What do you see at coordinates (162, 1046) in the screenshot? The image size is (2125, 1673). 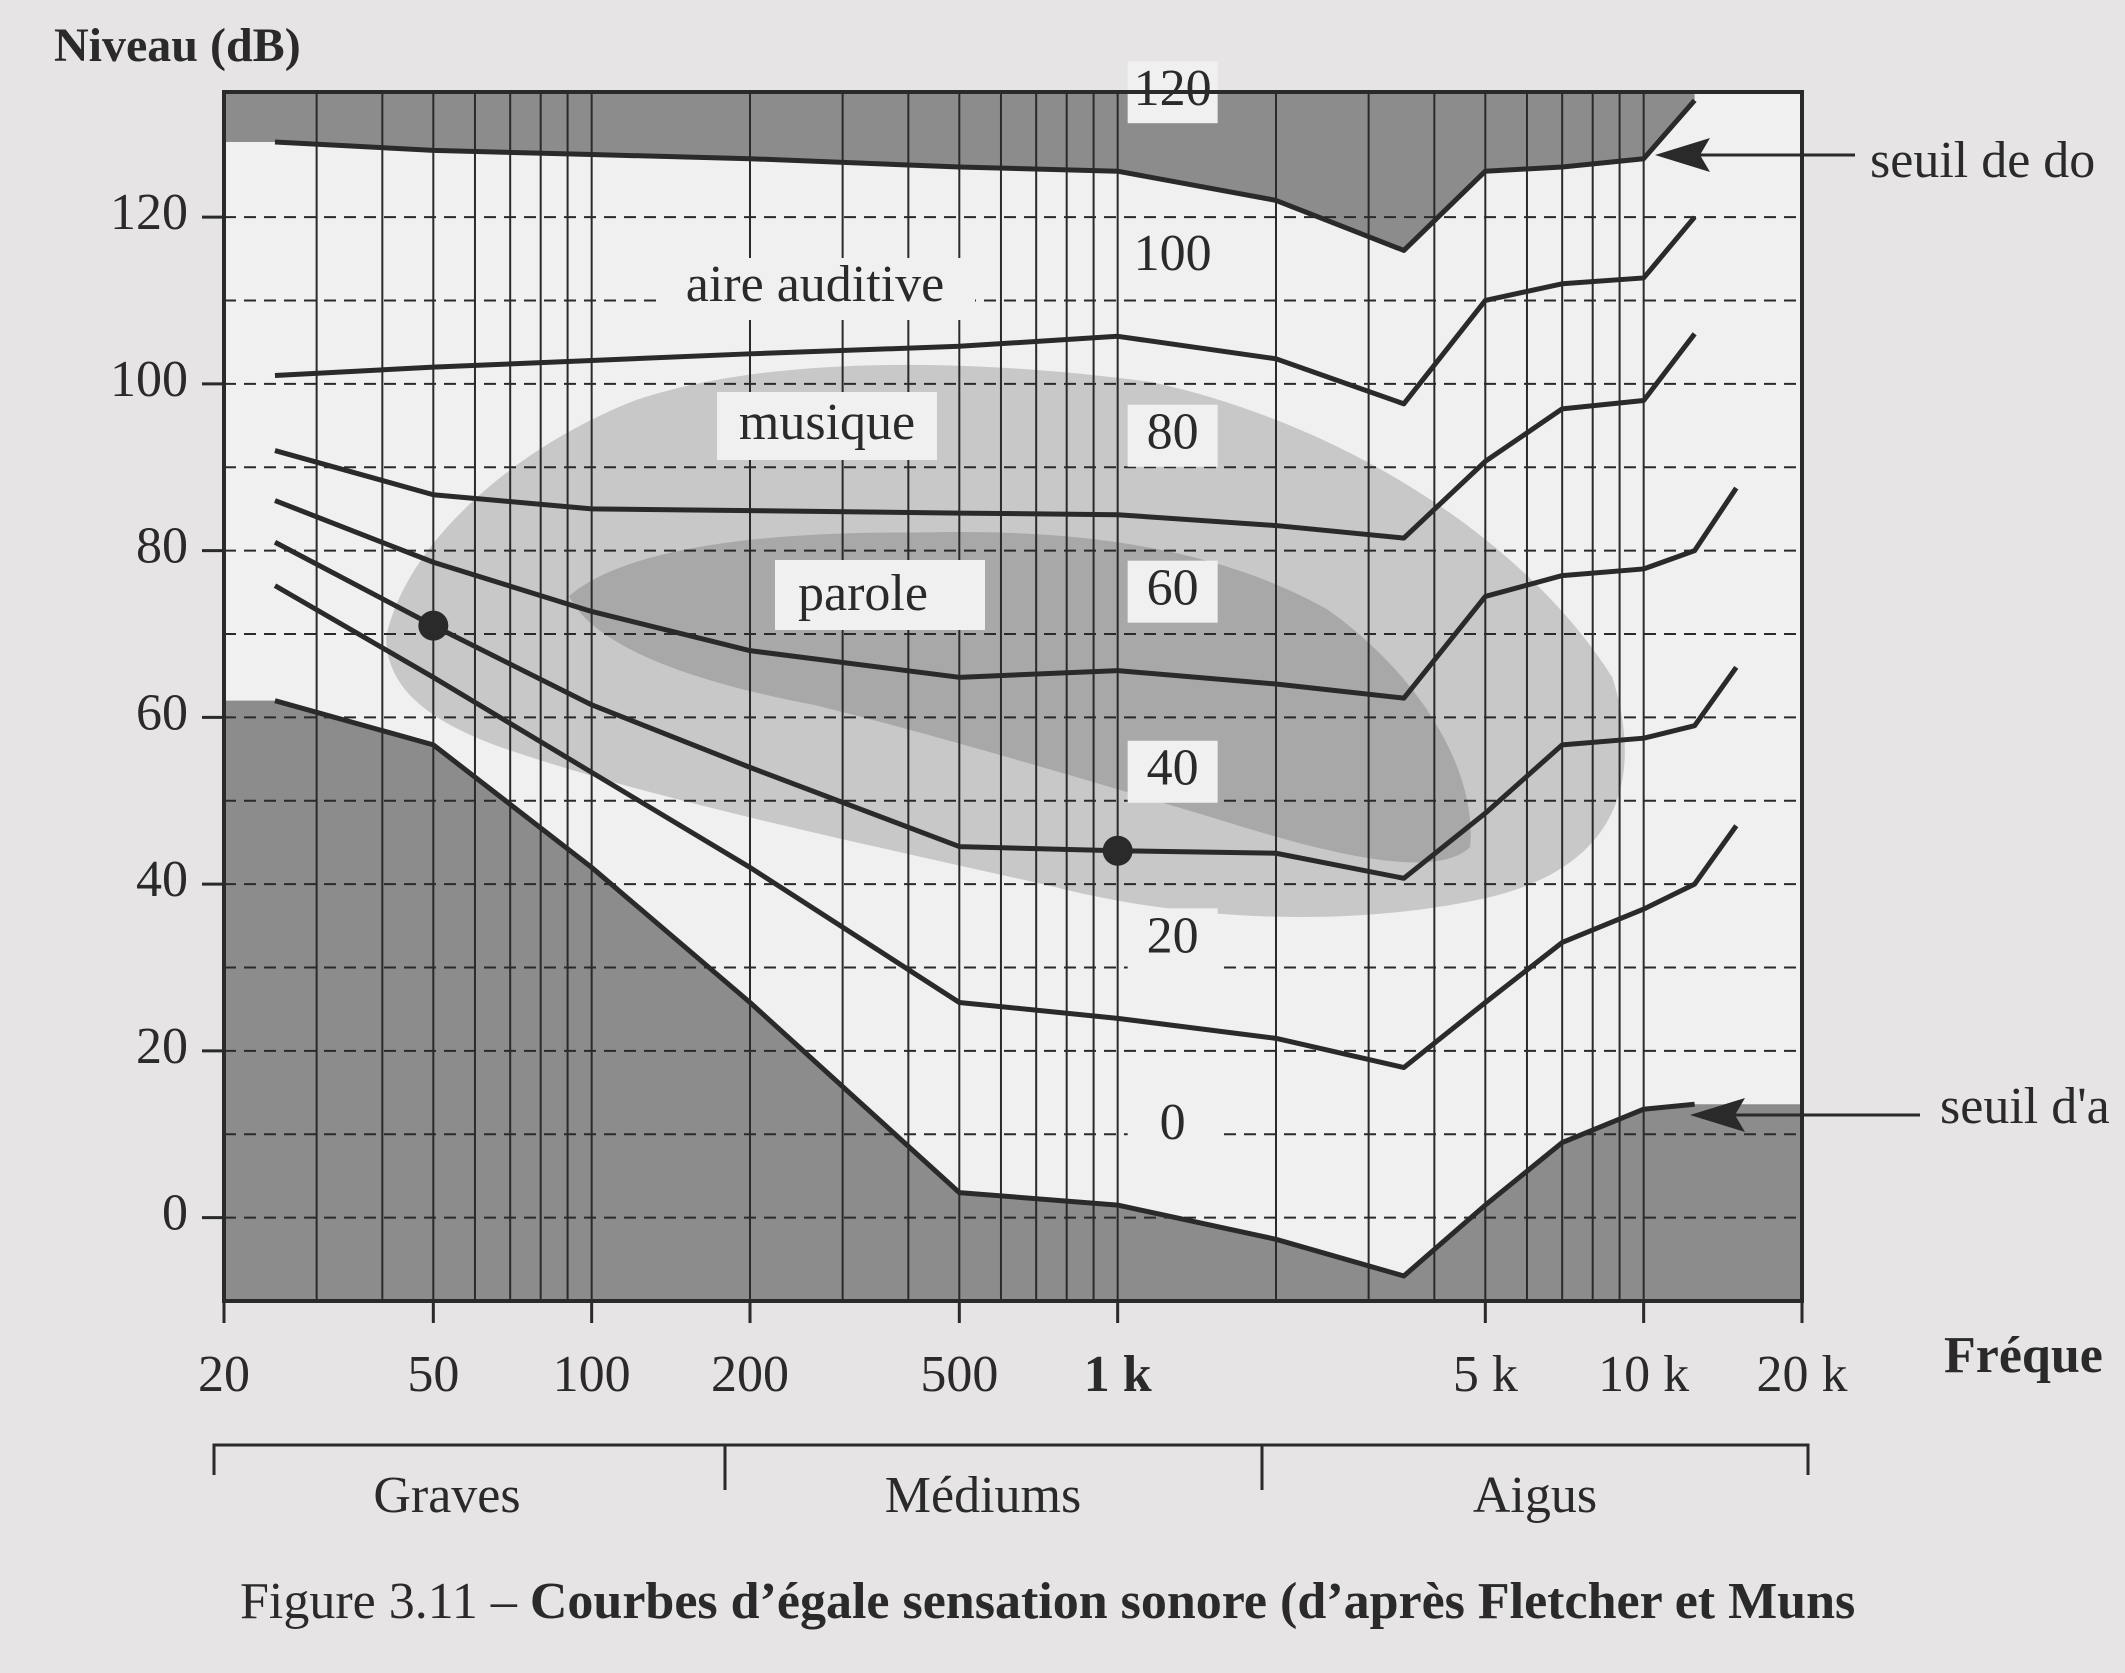 I see `y-tick-label: 20` at bounding box center [162, 1046].